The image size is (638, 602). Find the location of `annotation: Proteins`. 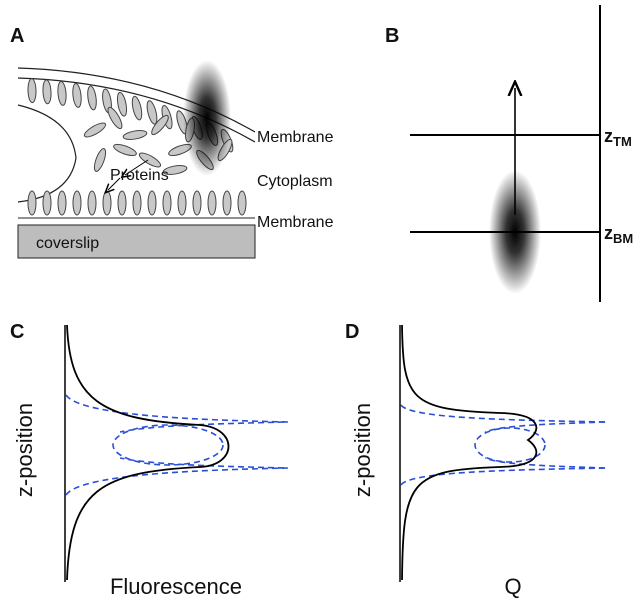

annotation: Proteins is located at coordinates (139, 175).